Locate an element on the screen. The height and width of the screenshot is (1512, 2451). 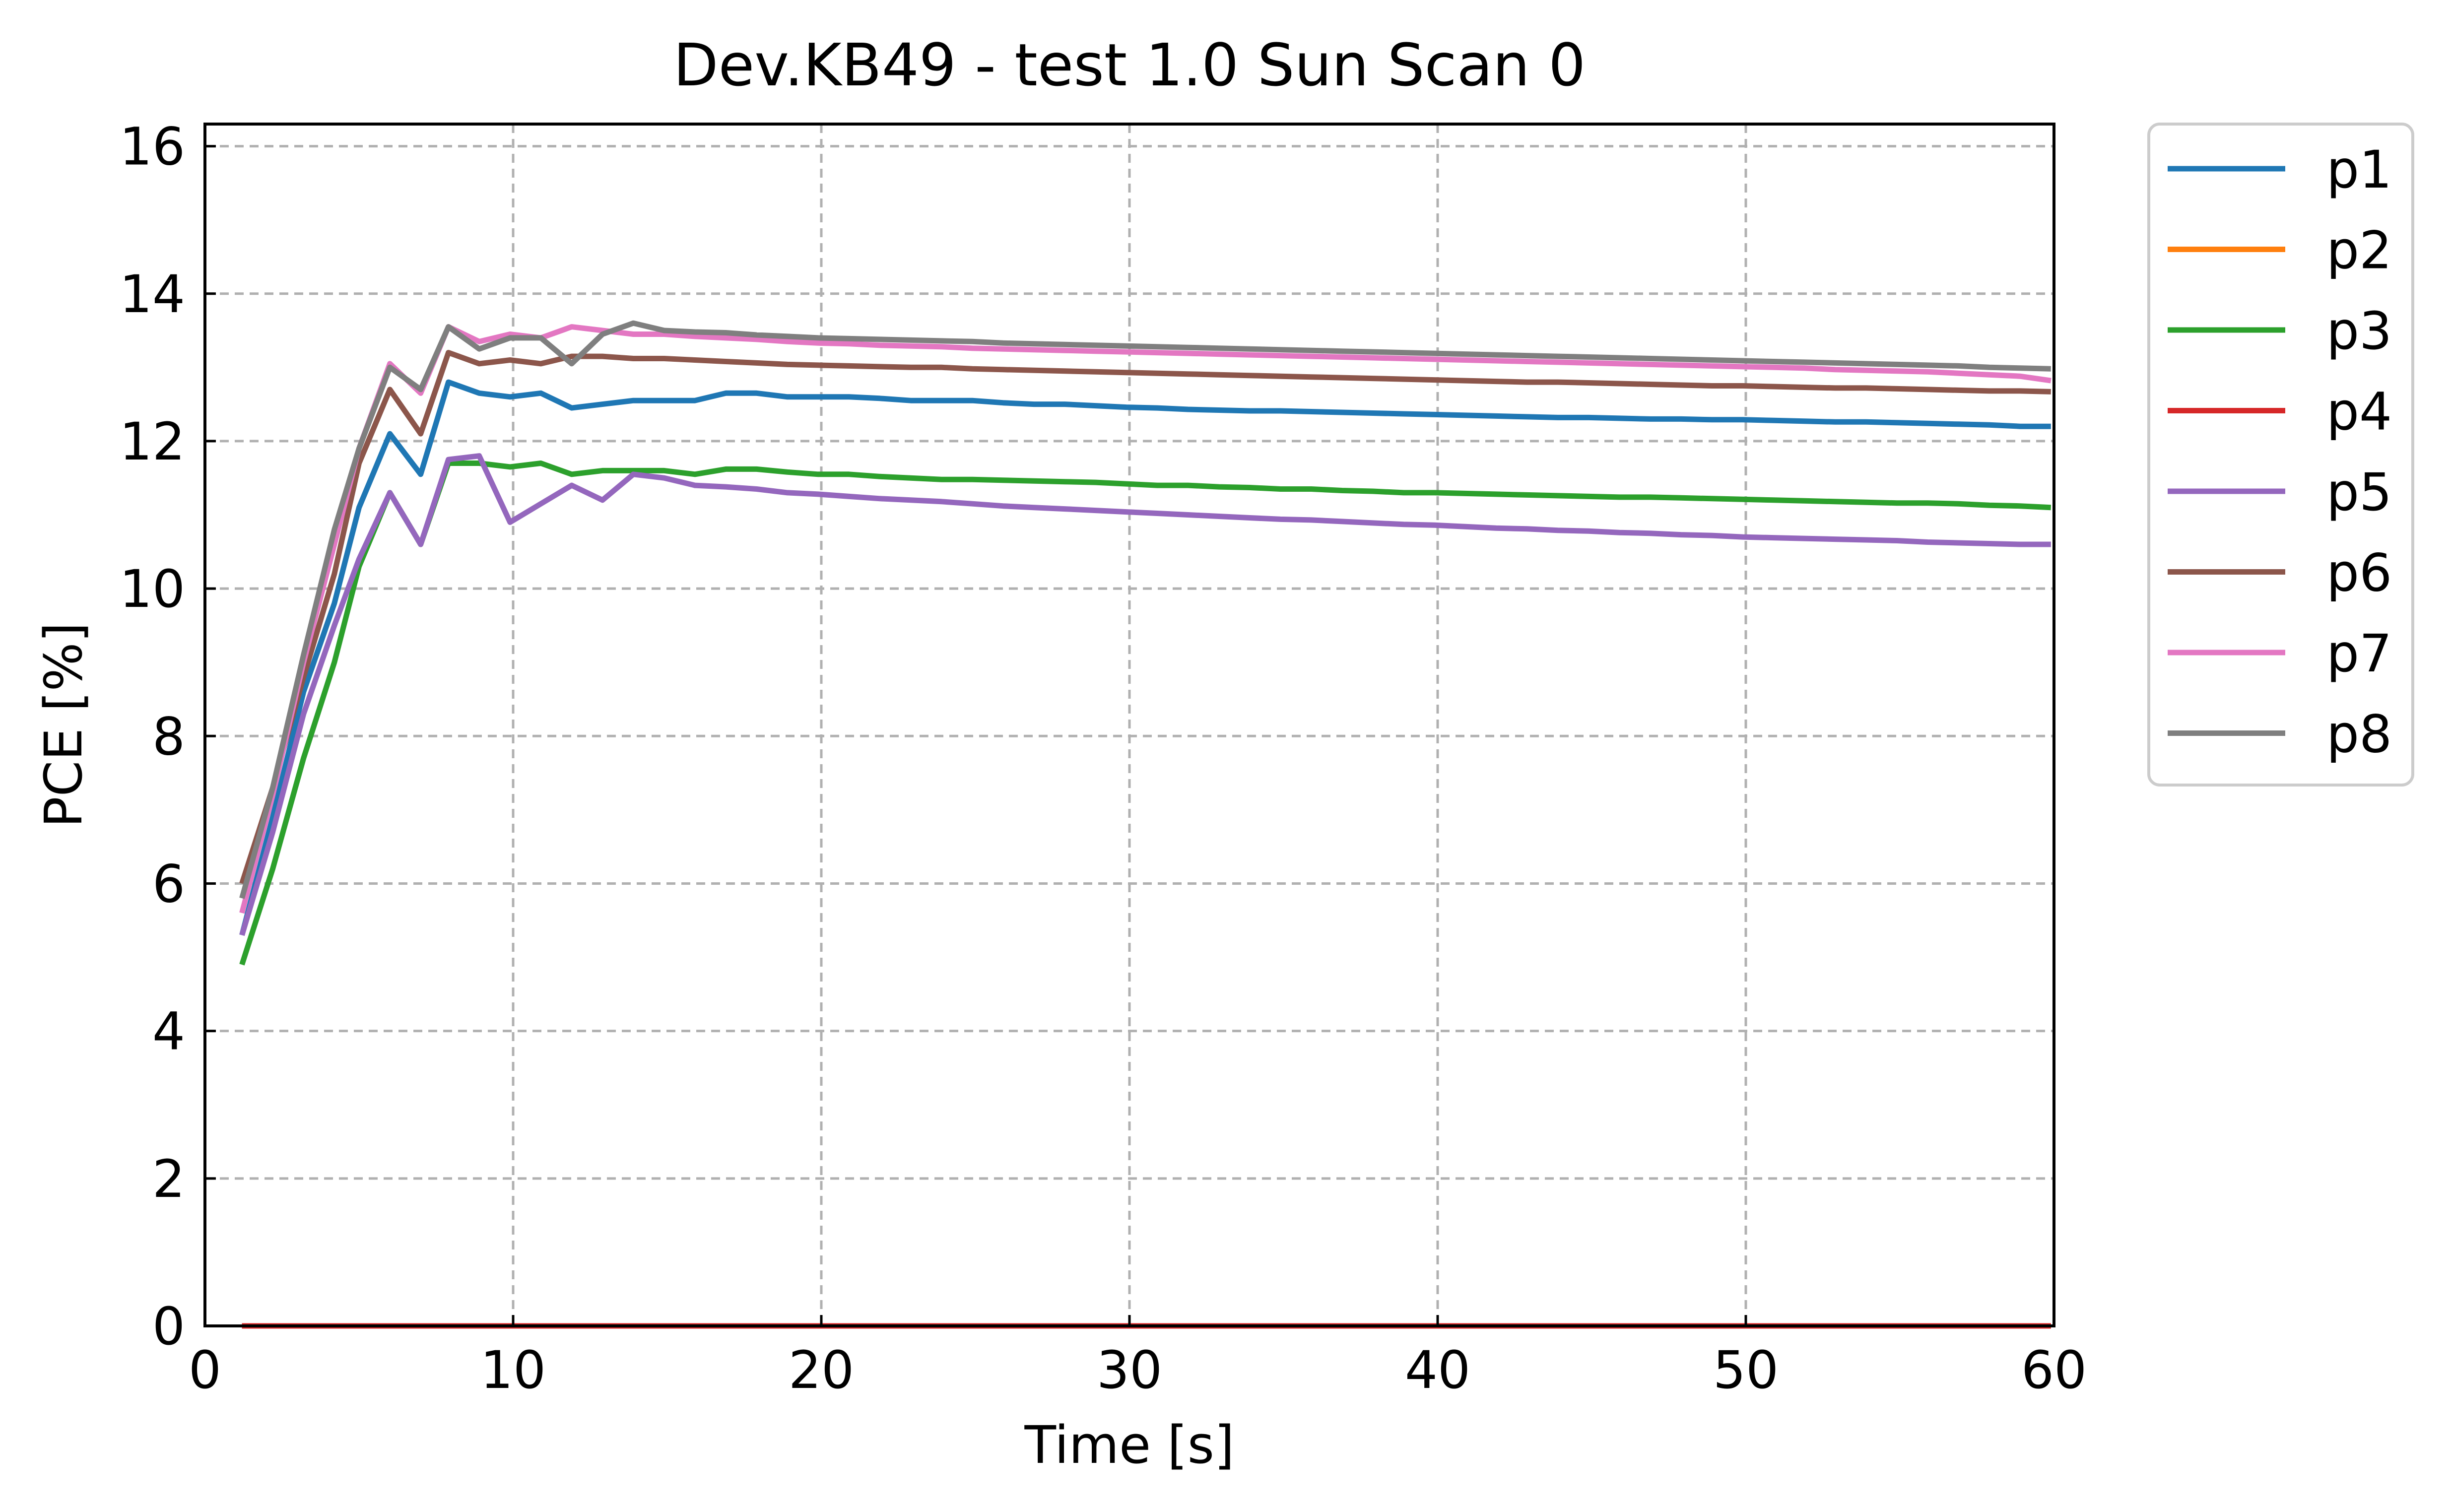
legend-item-p4: p4 is located at coordinates (2280, 412).